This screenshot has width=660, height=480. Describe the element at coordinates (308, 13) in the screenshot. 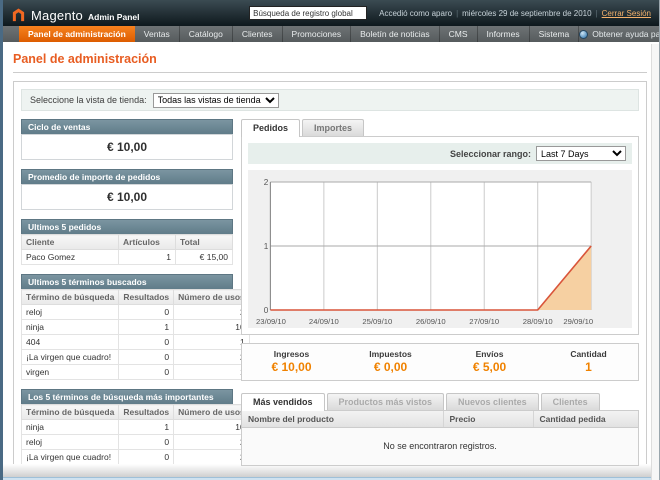

I see `global-search-input` at that location.